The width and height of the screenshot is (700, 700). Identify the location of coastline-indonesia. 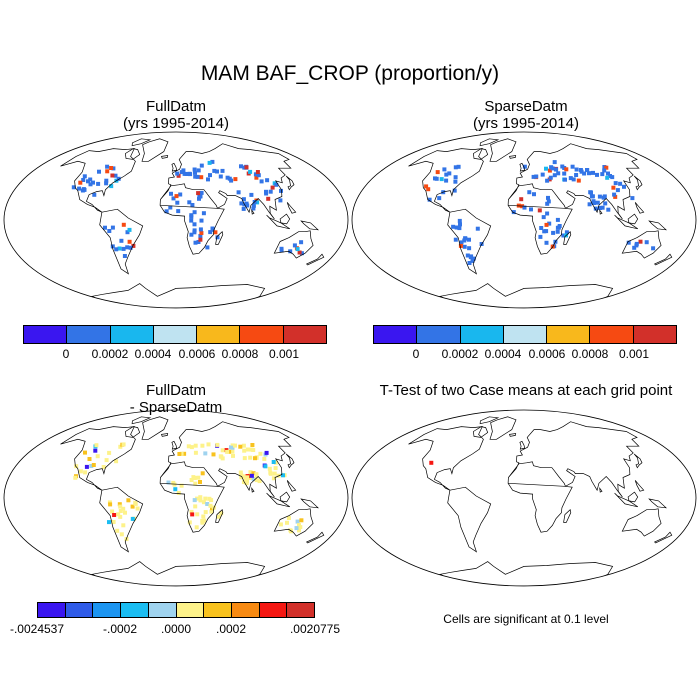
(626, 500).